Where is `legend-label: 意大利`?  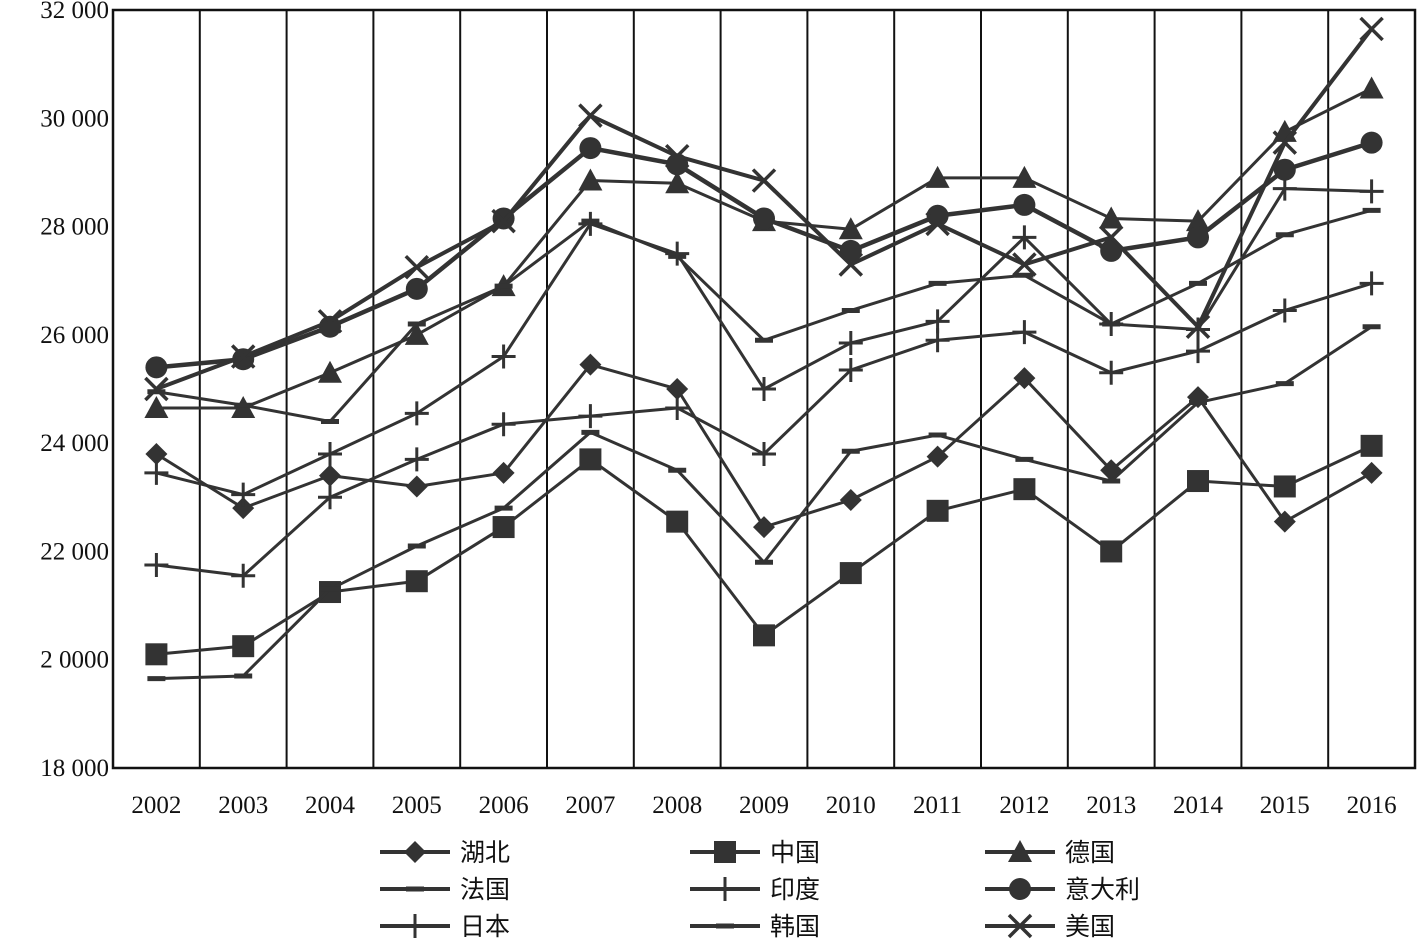 legend-label: 意大利 is located at coordinates (1102, 889).